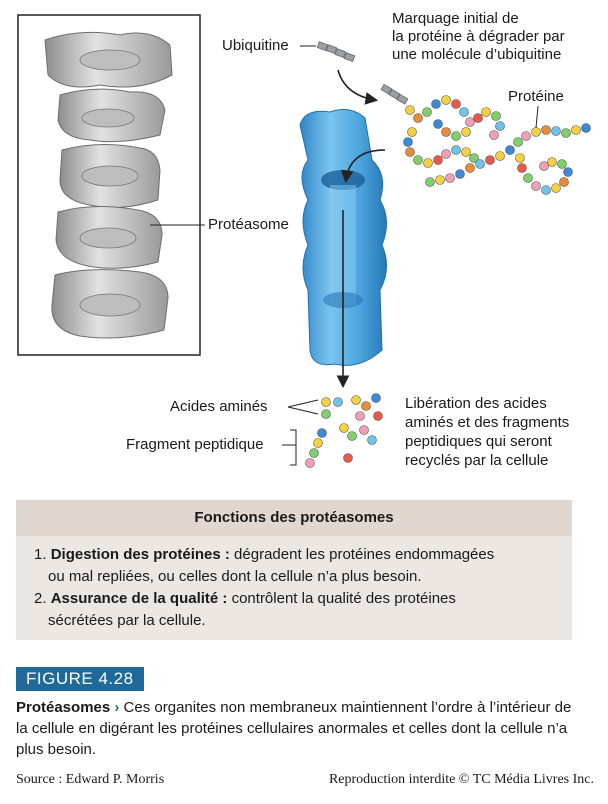  I want to click on function-bold-2: Assurance de la qualité :, so click(139, 598).